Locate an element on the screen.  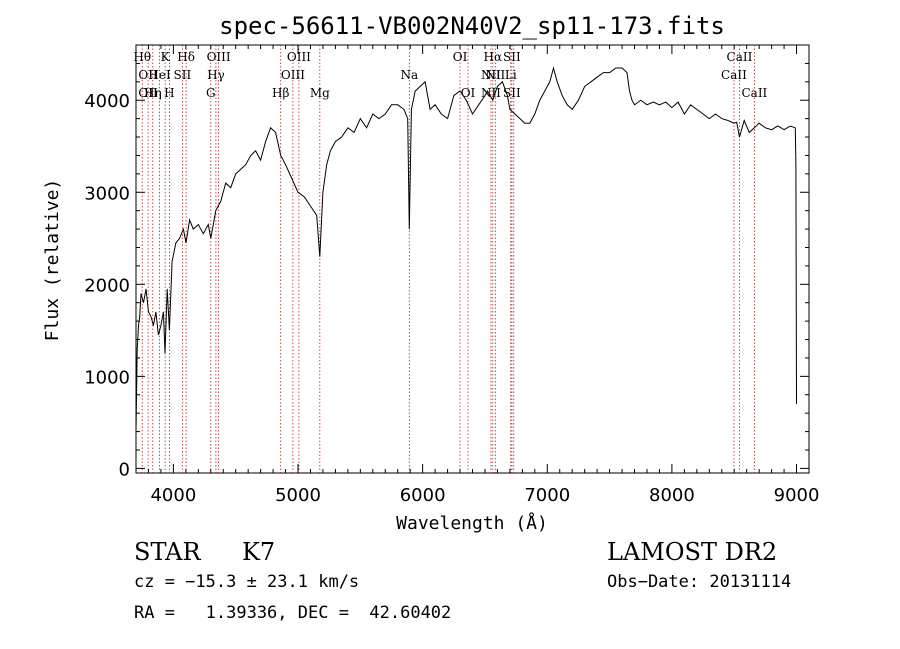
x-tick-label: 6000 is located at coordinates (423, 495).